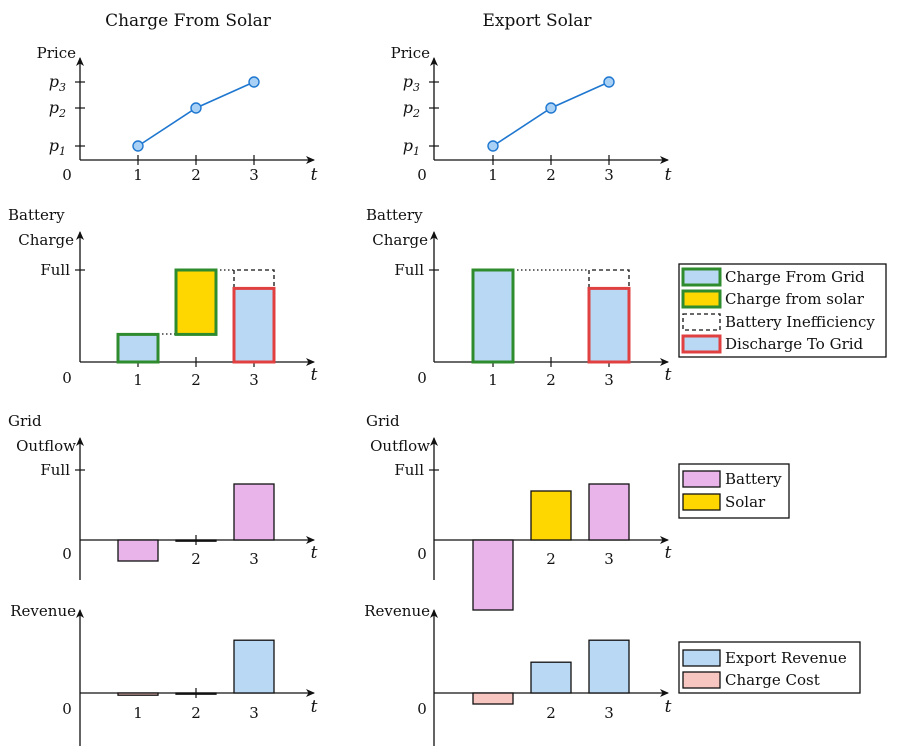 The width and height of the screenshot is (924, 754). Describe the element at coordinates (519, 297) in the screenshot. I see `battery-panel-right: Battery Charge Full 0 t 1 2 3` at that location.